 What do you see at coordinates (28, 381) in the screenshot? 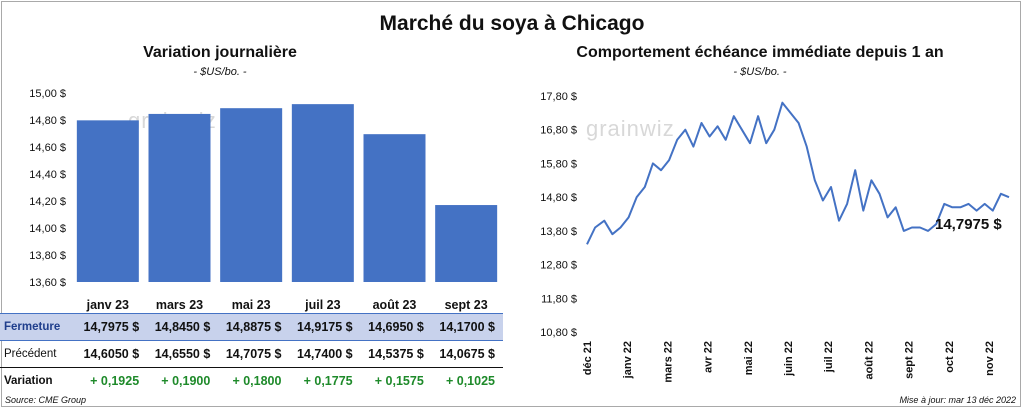
I see `row-label: Variation` at bounding box center [28, 381].